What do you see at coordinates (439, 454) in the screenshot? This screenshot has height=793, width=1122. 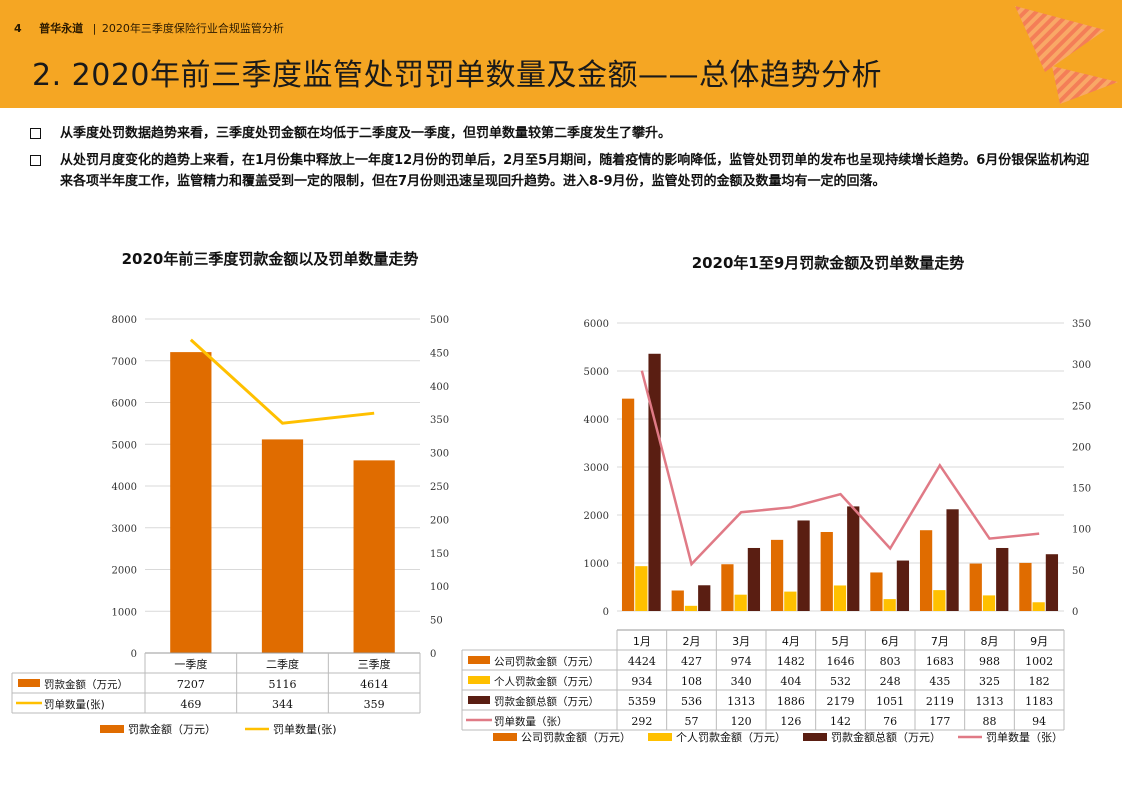 I see `right-axis-tick-label: 300` at bounding box center [439, 454].